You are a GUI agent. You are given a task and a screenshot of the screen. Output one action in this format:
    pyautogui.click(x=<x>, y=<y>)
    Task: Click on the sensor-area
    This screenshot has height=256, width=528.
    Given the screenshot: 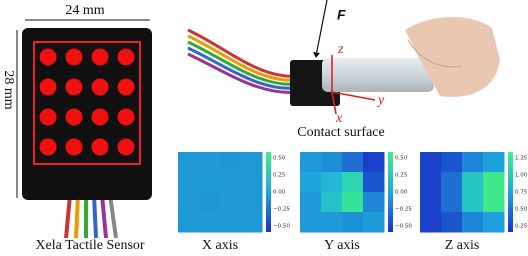 What is the action you would take?
    pyautogui.click(x=87, y=103)
    